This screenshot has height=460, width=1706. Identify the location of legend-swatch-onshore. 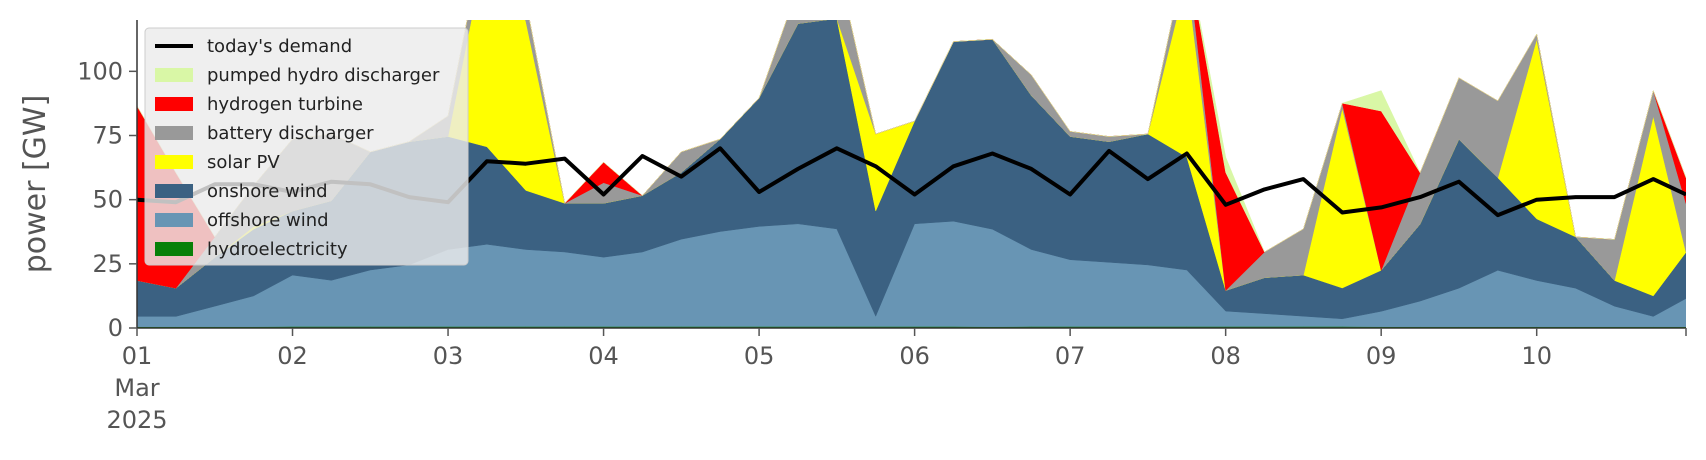
(174, 191).